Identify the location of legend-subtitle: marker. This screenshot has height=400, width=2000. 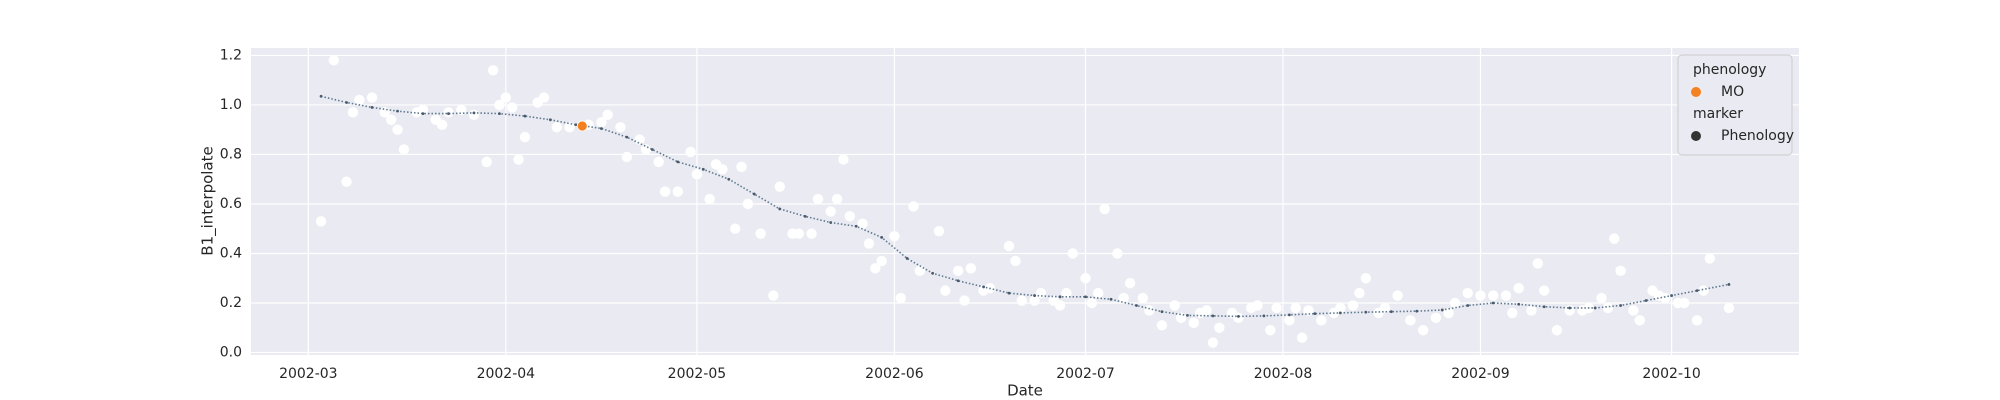
(1718, 114).